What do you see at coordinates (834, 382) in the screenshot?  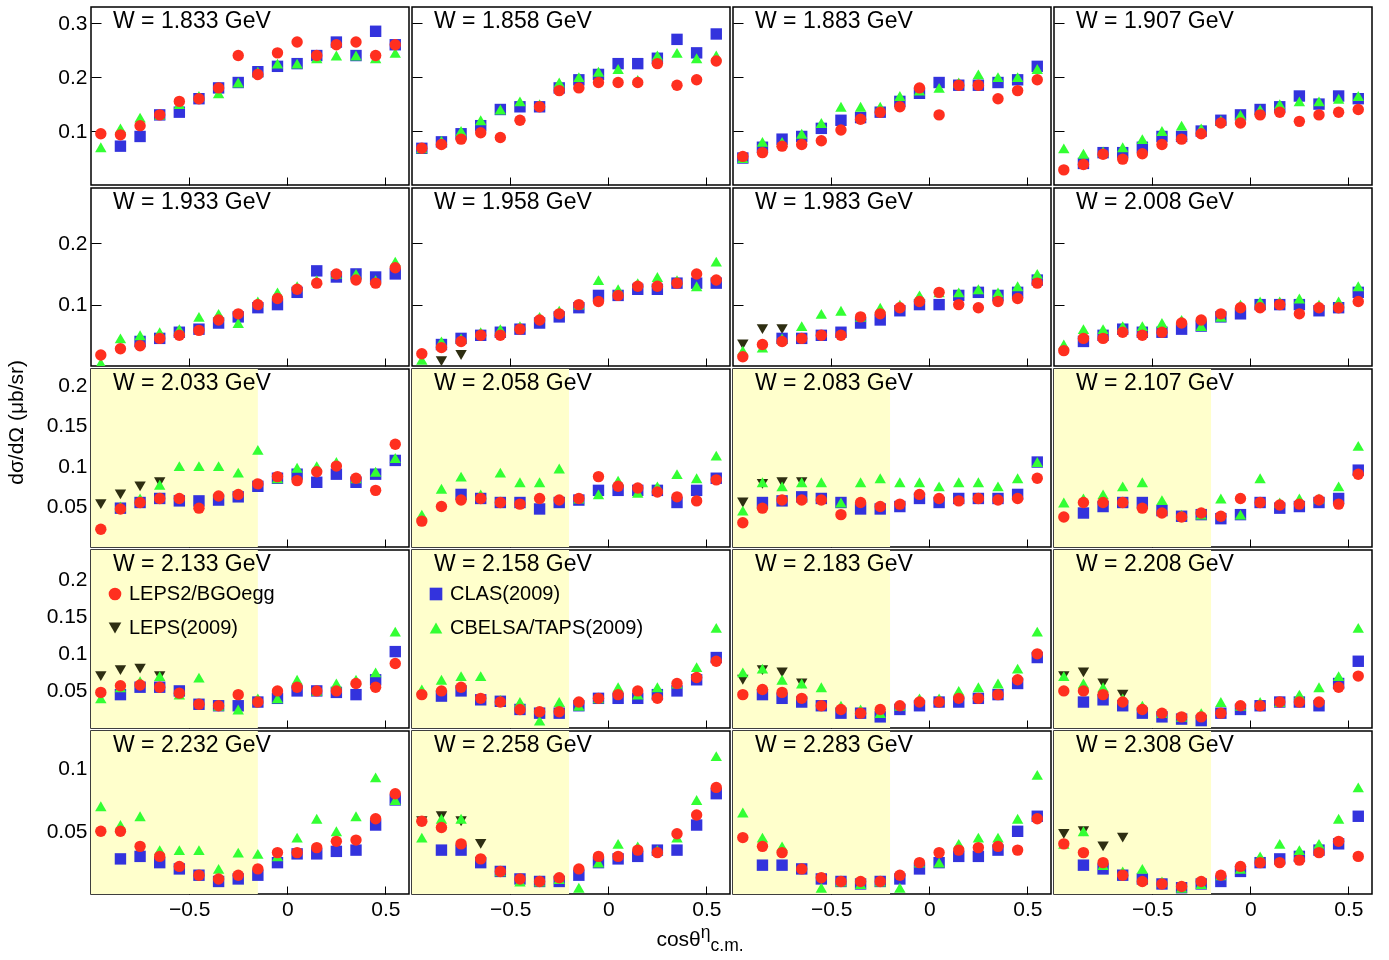 I see `chart-title: W = 2.083 GeV` at bounding box center [834, 382].